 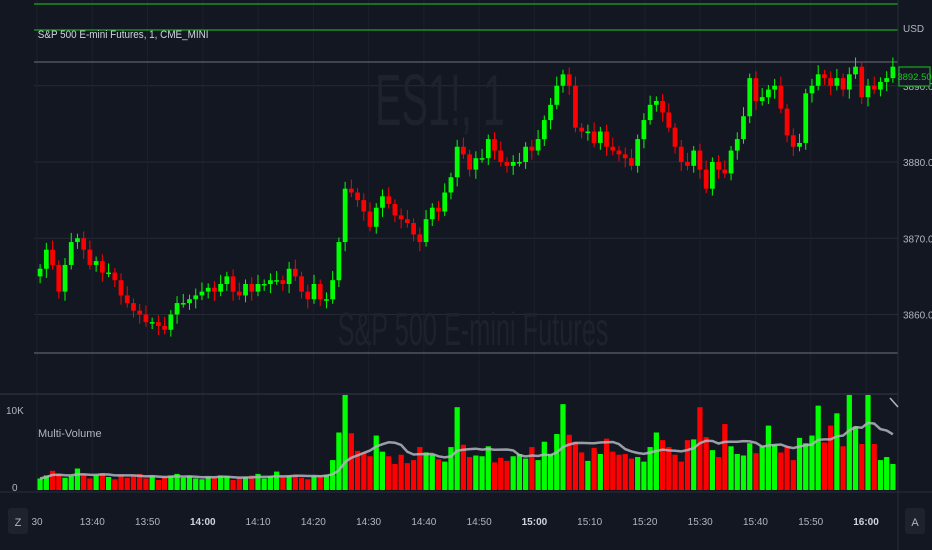 I want to click on volume-indicator-title: Multi-Volume, so click(x=70, y=434).